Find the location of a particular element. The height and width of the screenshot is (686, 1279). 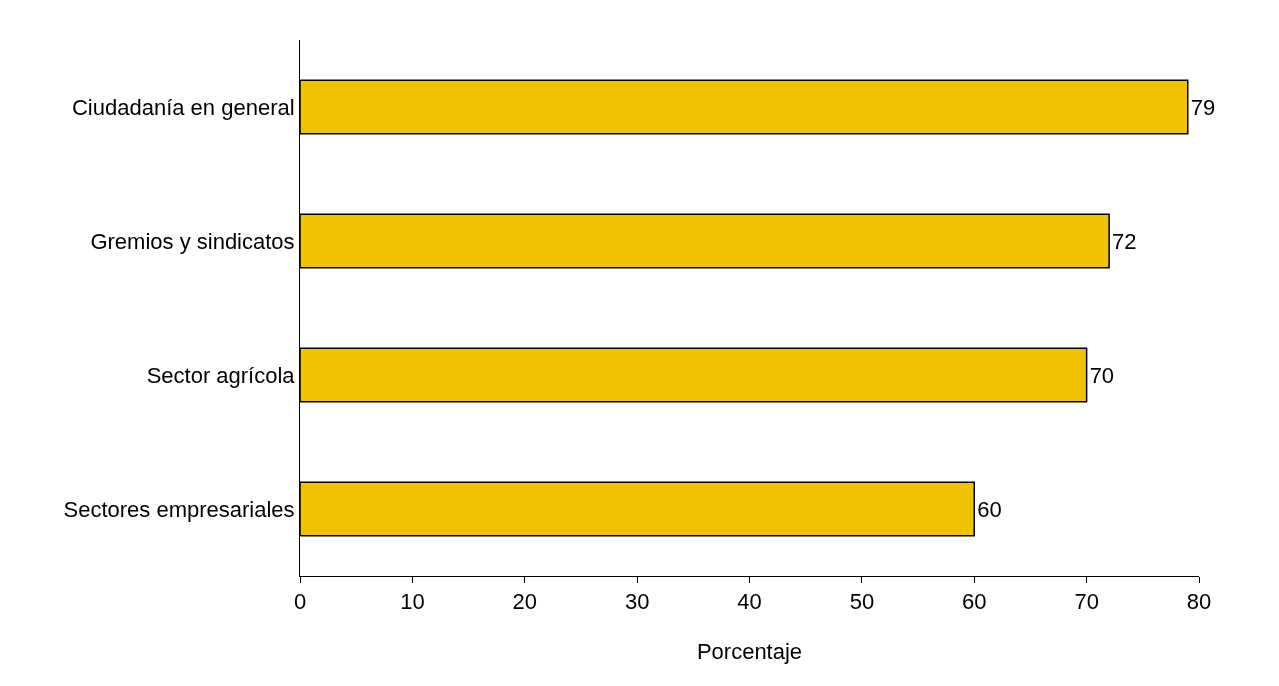

y-tick-label: Sectores empresariales is located at coordinates (179, 509).